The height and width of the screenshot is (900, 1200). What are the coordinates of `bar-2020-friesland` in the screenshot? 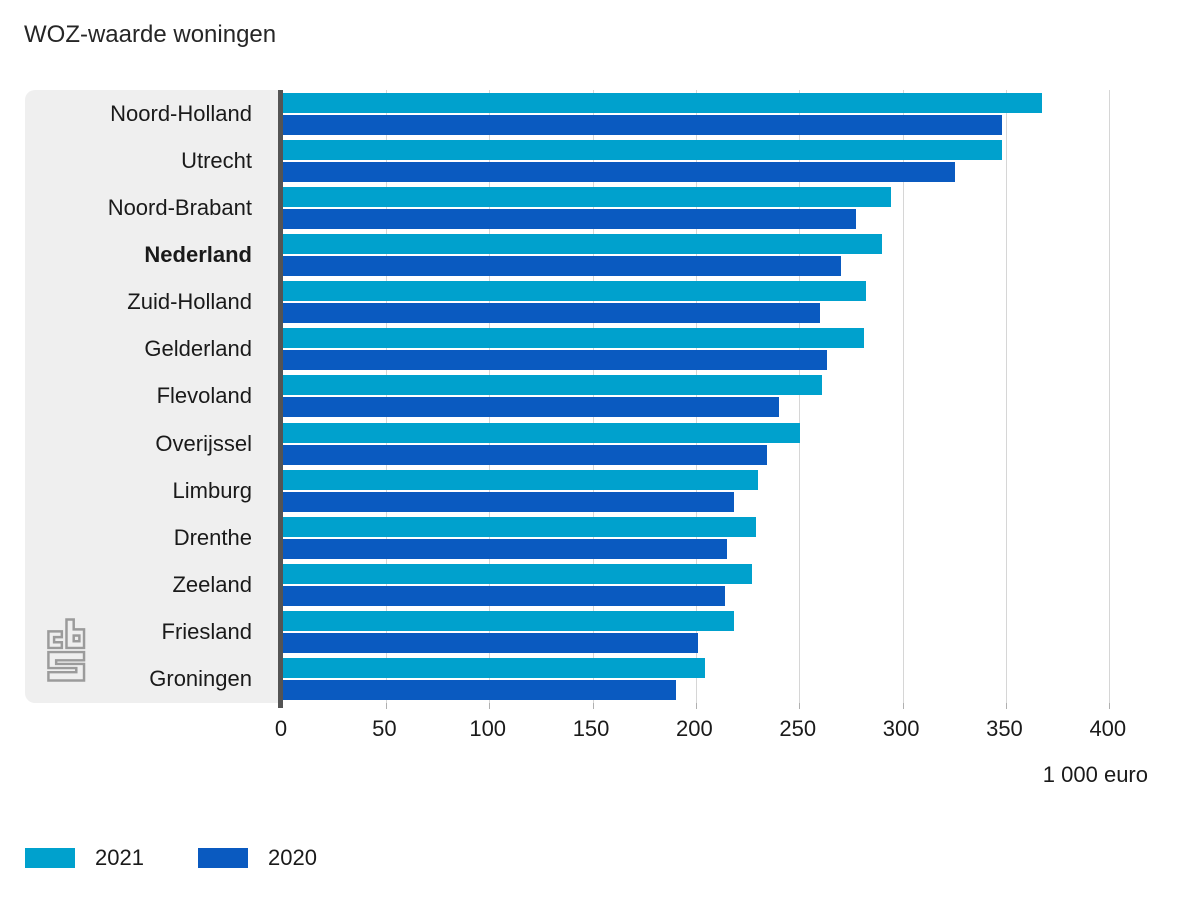 It's located at (491, 643).